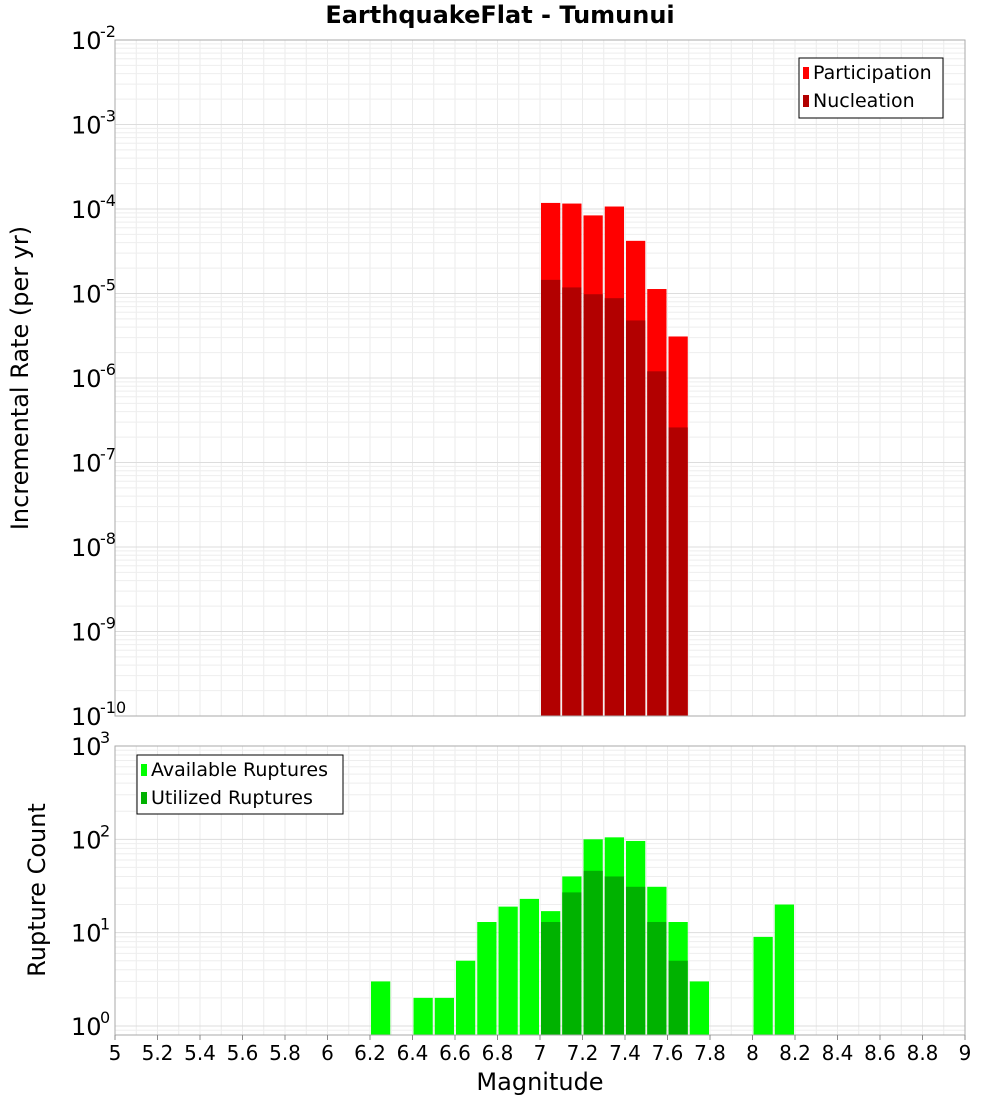 This screenshot has width=1000, height=1100. I want to click on y-axis-label: Incremental Rate (per yr), so click(20, 378).